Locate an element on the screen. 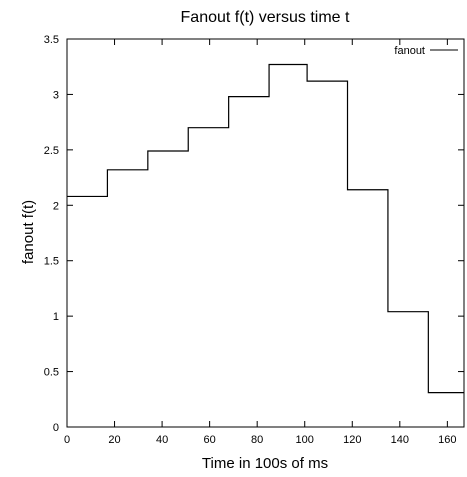 The width and height of the screenshot is (467, 477). x-tick-label: 100 is located at coordinates (305, 440).